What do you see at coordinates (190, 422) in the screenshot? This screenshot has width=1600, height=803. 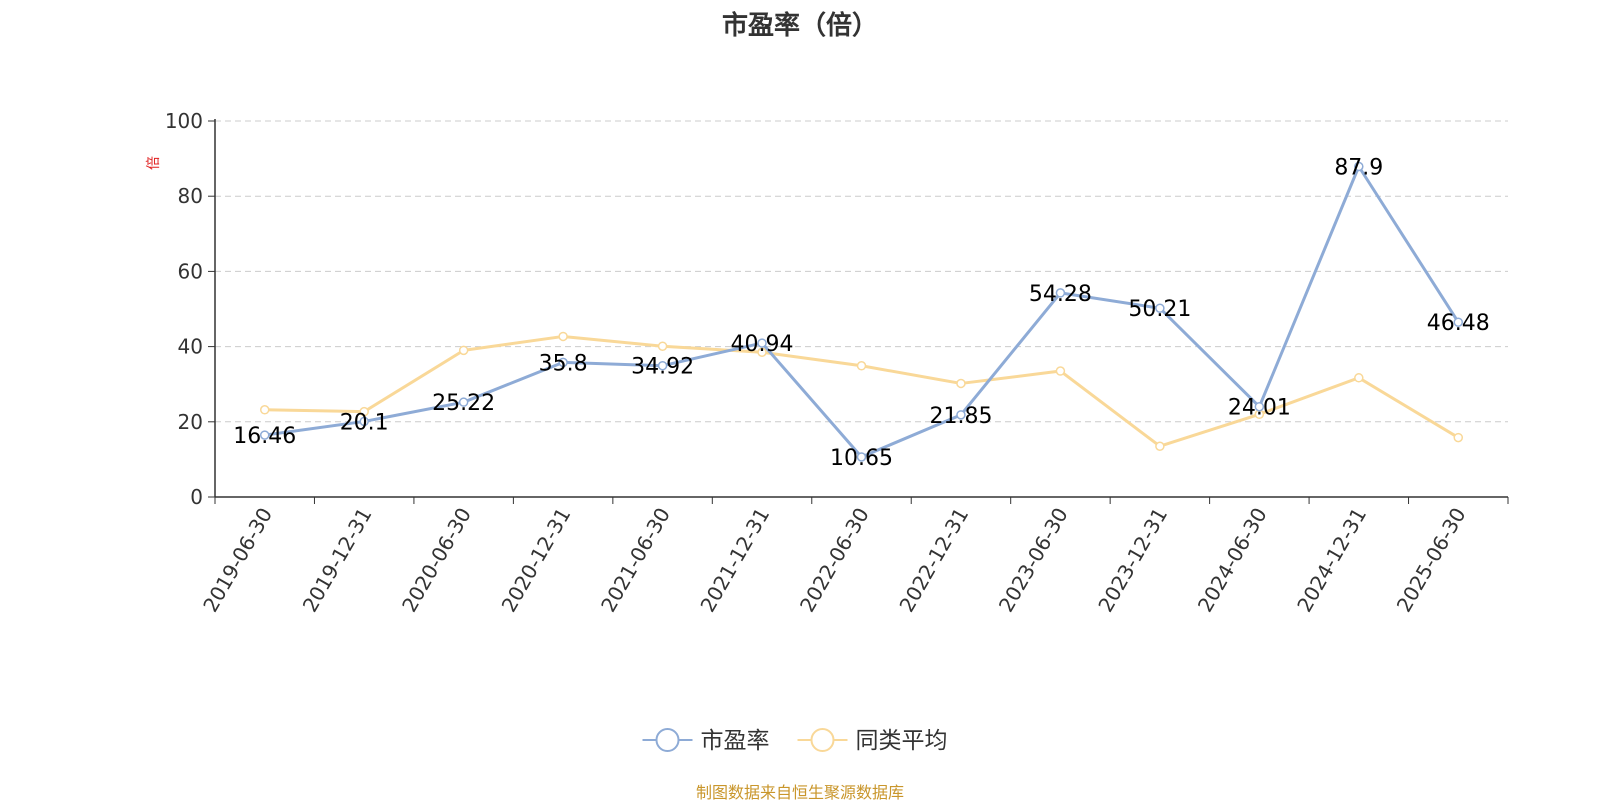 I see `y-tick-label: 20` at bounding box center [190, 422].